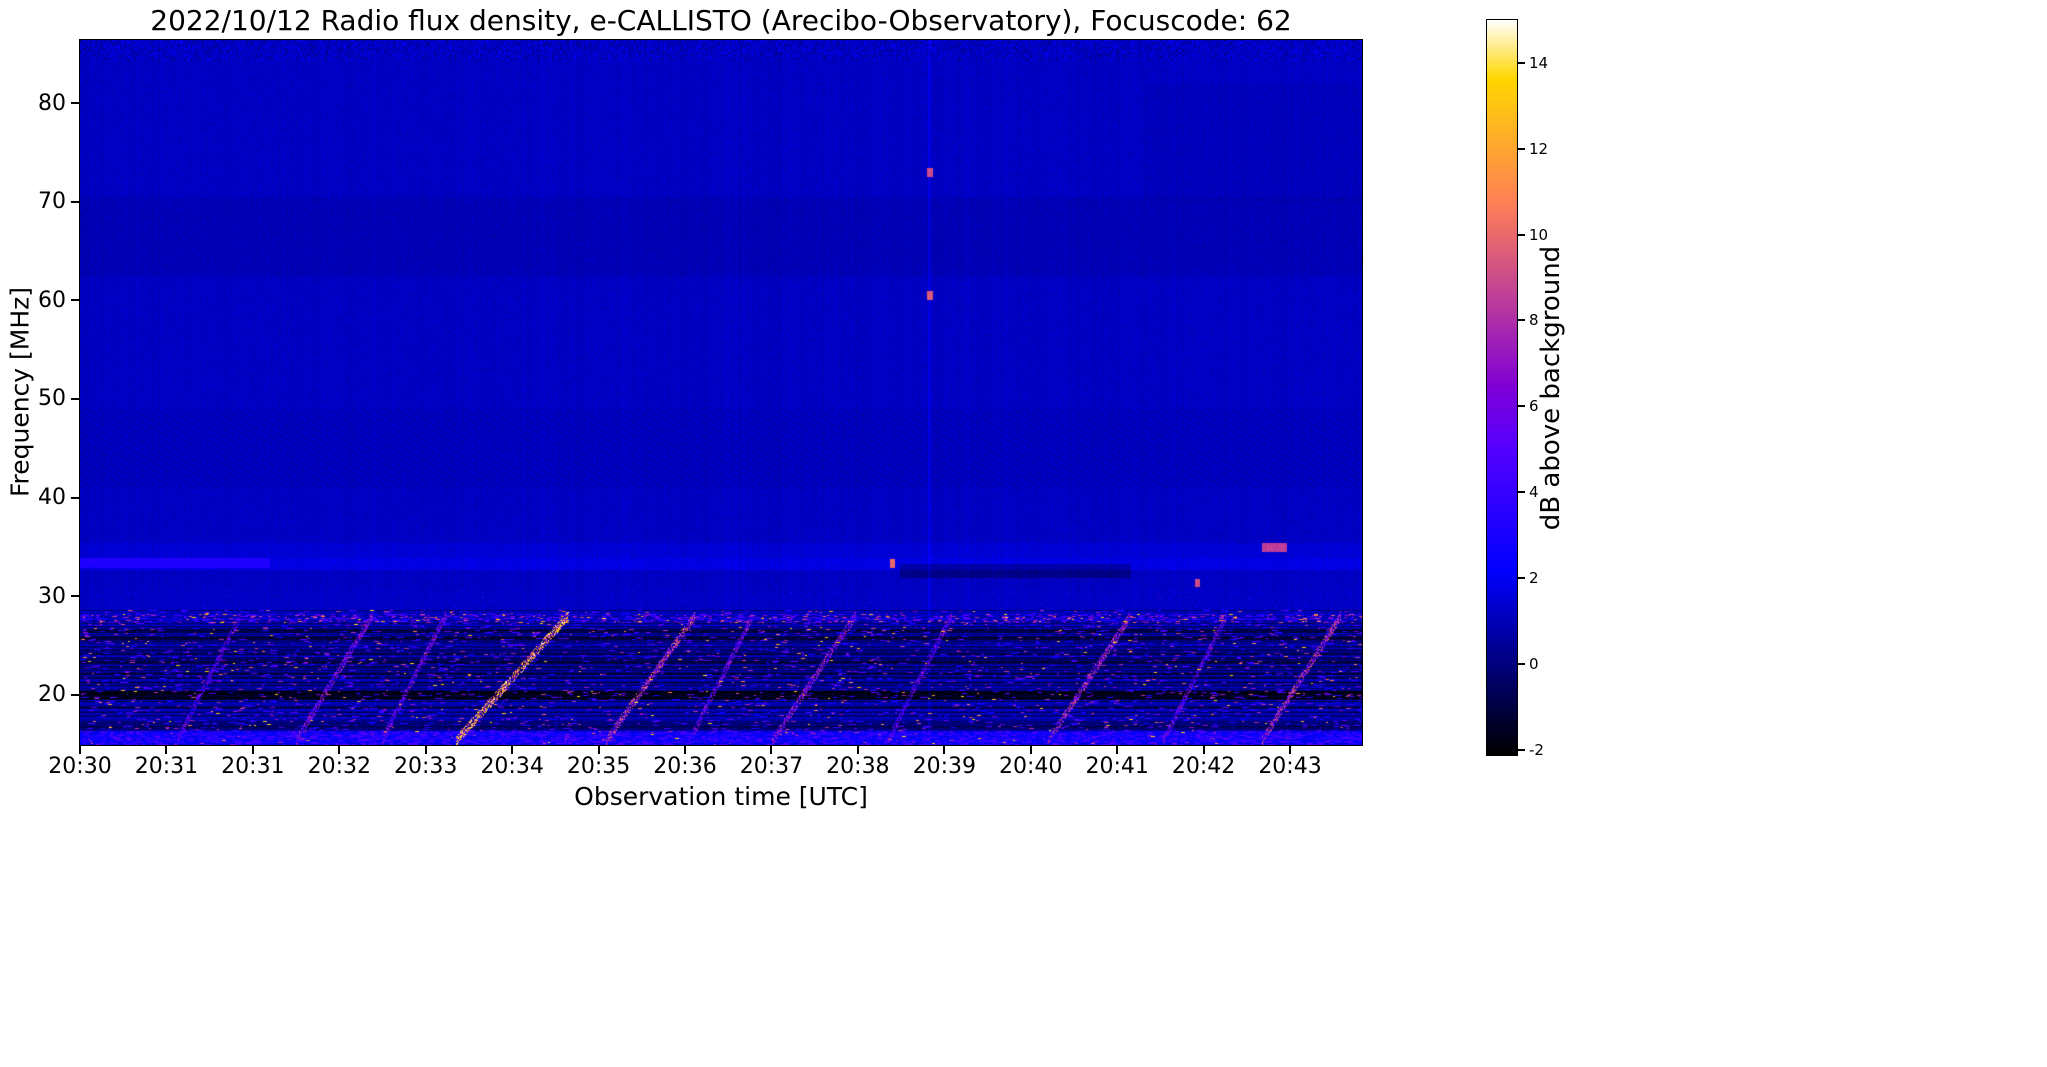  I want to click on x-tick-label: 20:41, so click(1117, 766).